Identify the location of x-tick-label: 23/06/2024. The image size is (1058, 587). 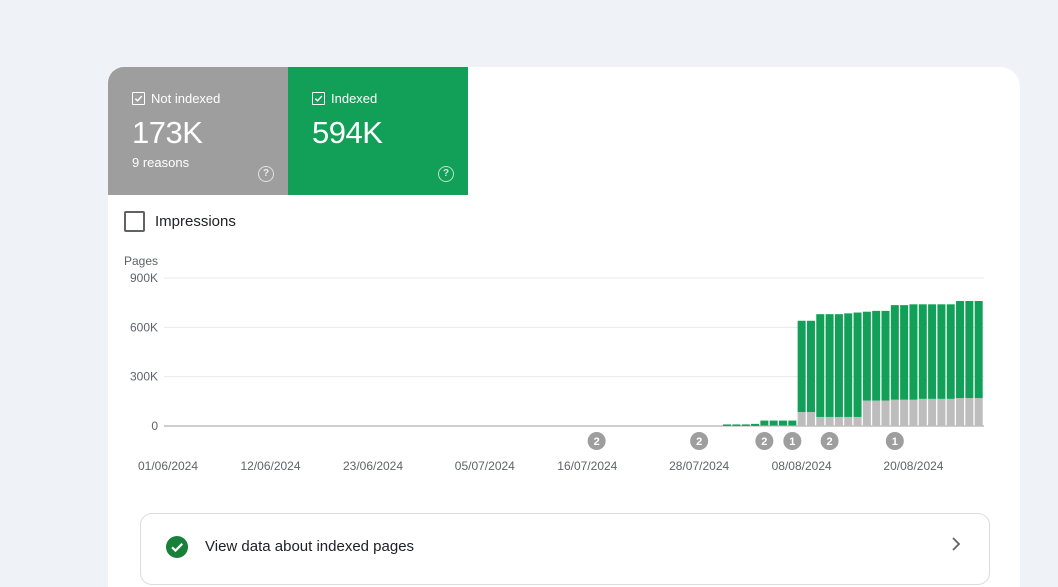
(373, 466).